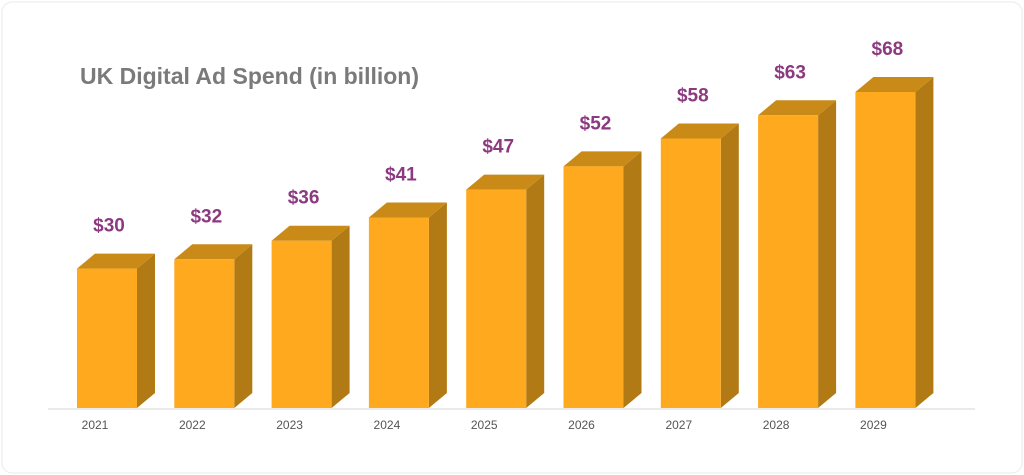  Describe the element at coordinates (484, 425) in the screenshot. I see `x-tick-label: 2025` at that location.